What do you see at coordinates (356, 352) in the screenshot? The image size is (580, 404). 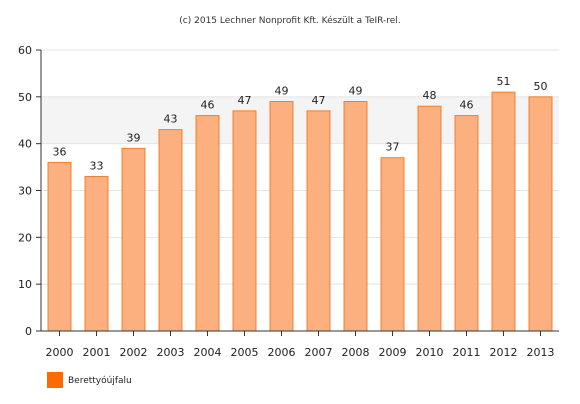 I see `x-tick-label: 2008` at bounding box center [356, 352].